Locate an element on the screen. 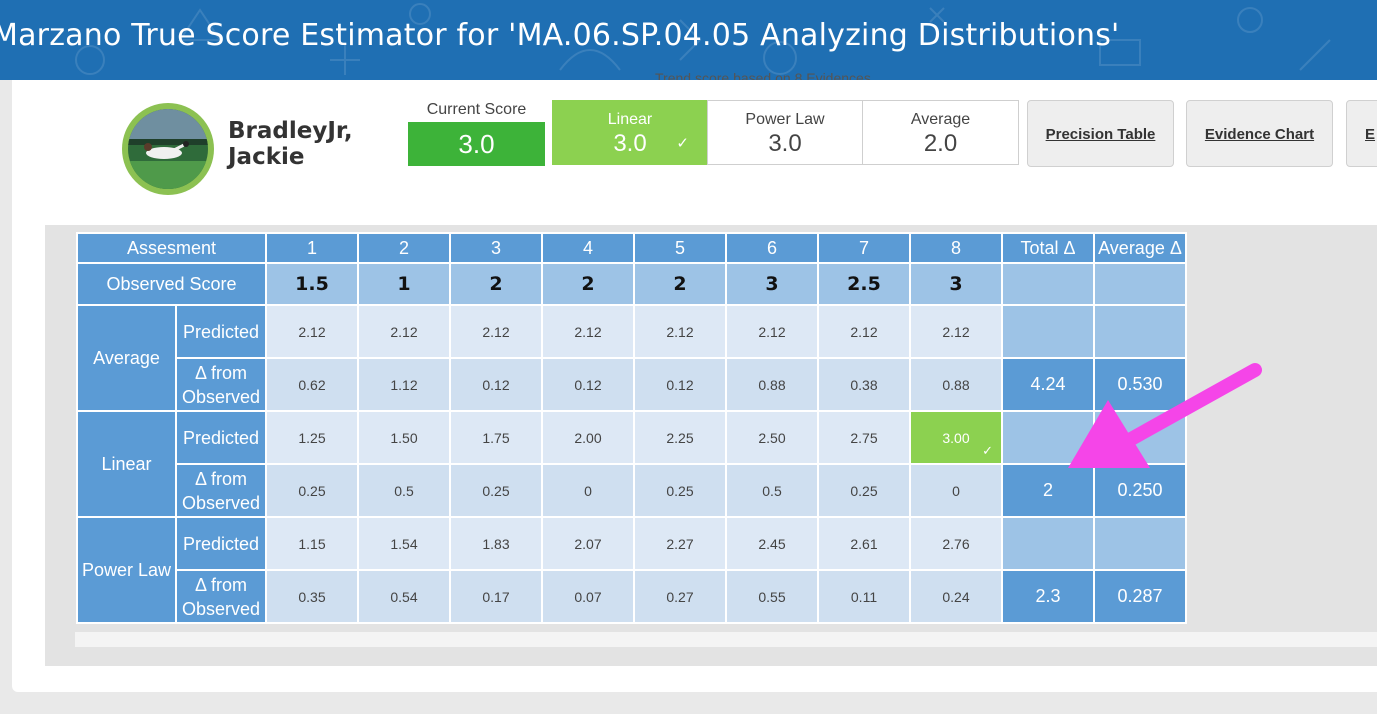 The width and height of the screenshot is (1377, 714). observed-score-cell: 2.5 is located at coordinates (864, 284).